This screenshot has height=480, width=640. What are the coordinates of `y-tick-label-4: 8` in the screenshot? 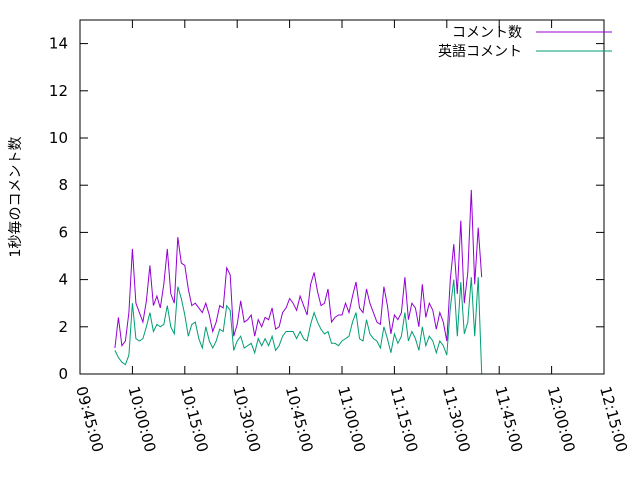 It's located at (63, 185).